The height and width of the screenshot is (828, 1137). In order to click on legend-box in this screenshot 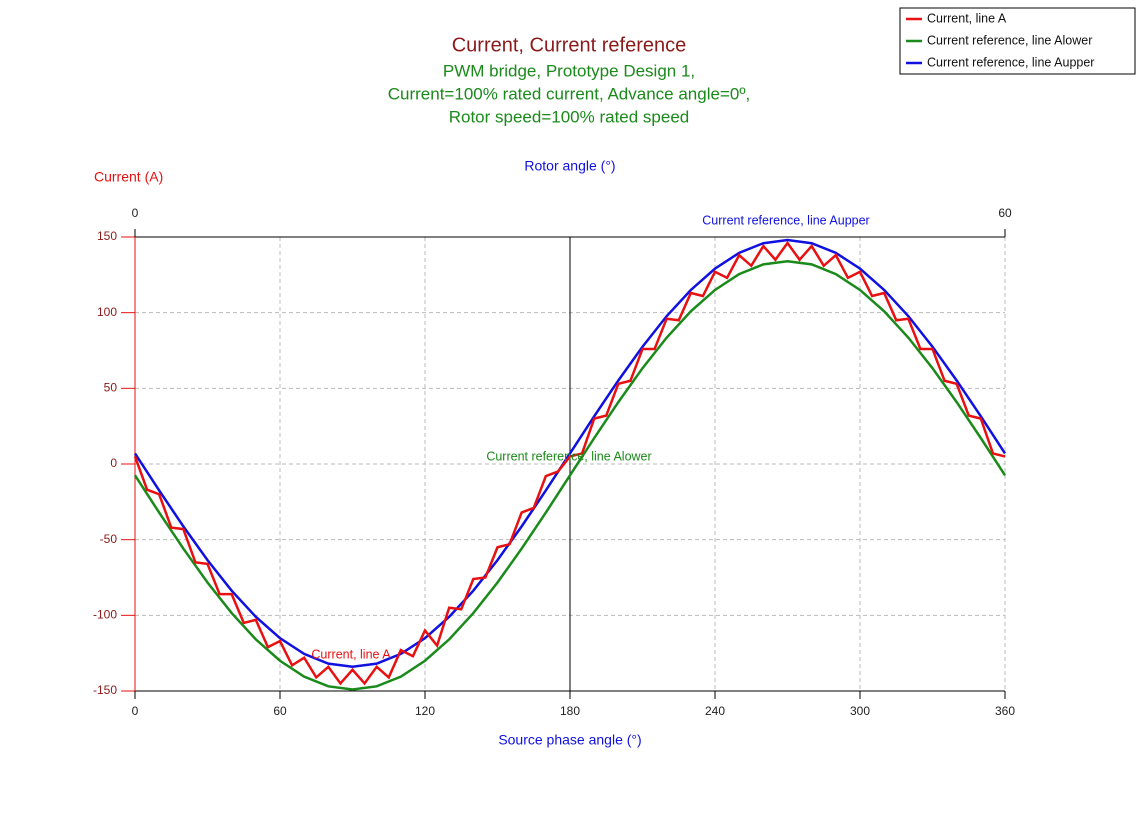, I will do `click(1017, 41)`.